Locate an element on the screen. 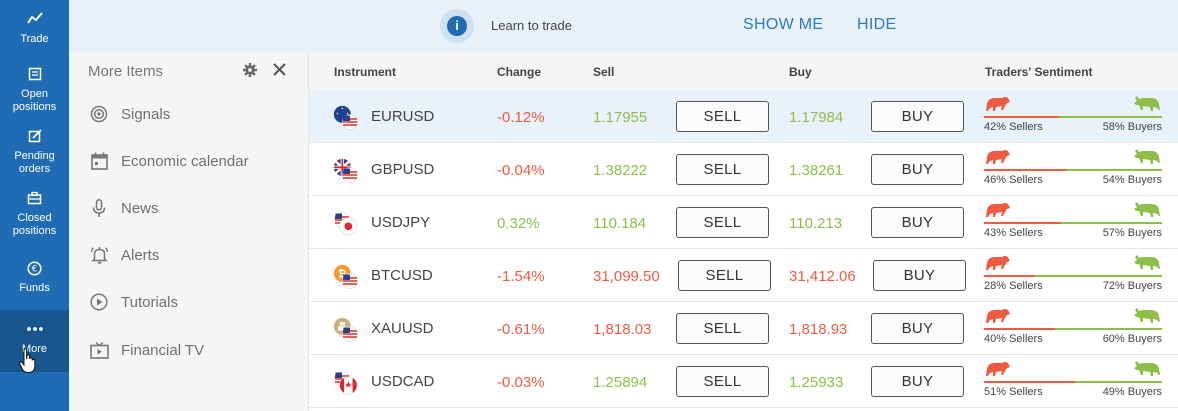 This screenshot has height=411, width=1178. panel-item-alerts: Alerts is located at coordinates (124, 255).